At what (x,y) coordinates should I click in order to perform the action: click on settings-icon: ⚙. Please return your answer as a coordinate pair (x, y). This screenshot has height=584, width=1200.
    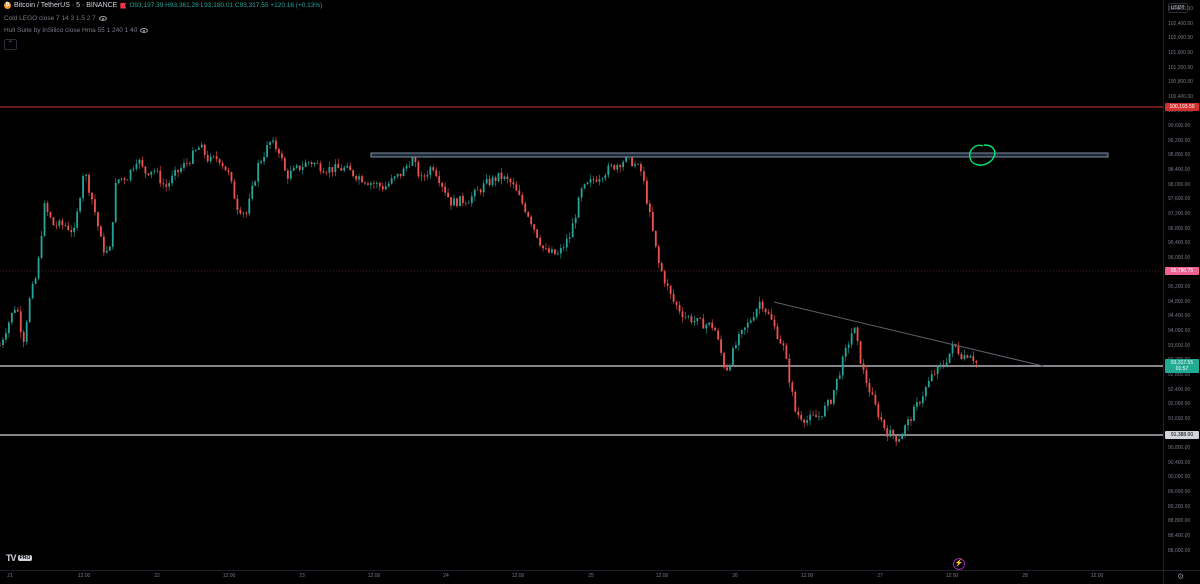
    Looking at the image, I should click on (1181, 576).